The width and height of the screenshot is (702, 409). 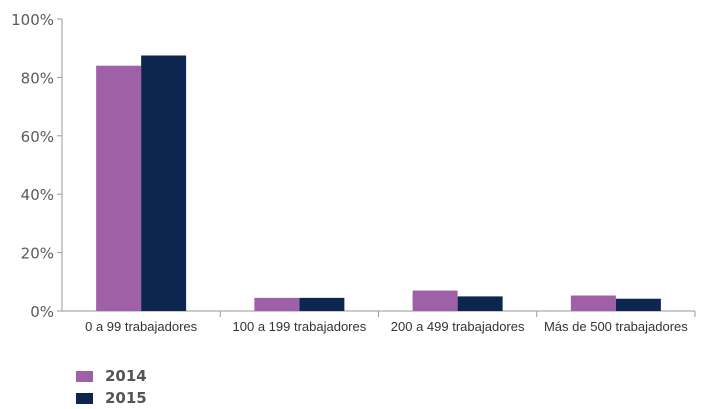 I want to click on legend: 2014 2015, so click(x=111, y=387).